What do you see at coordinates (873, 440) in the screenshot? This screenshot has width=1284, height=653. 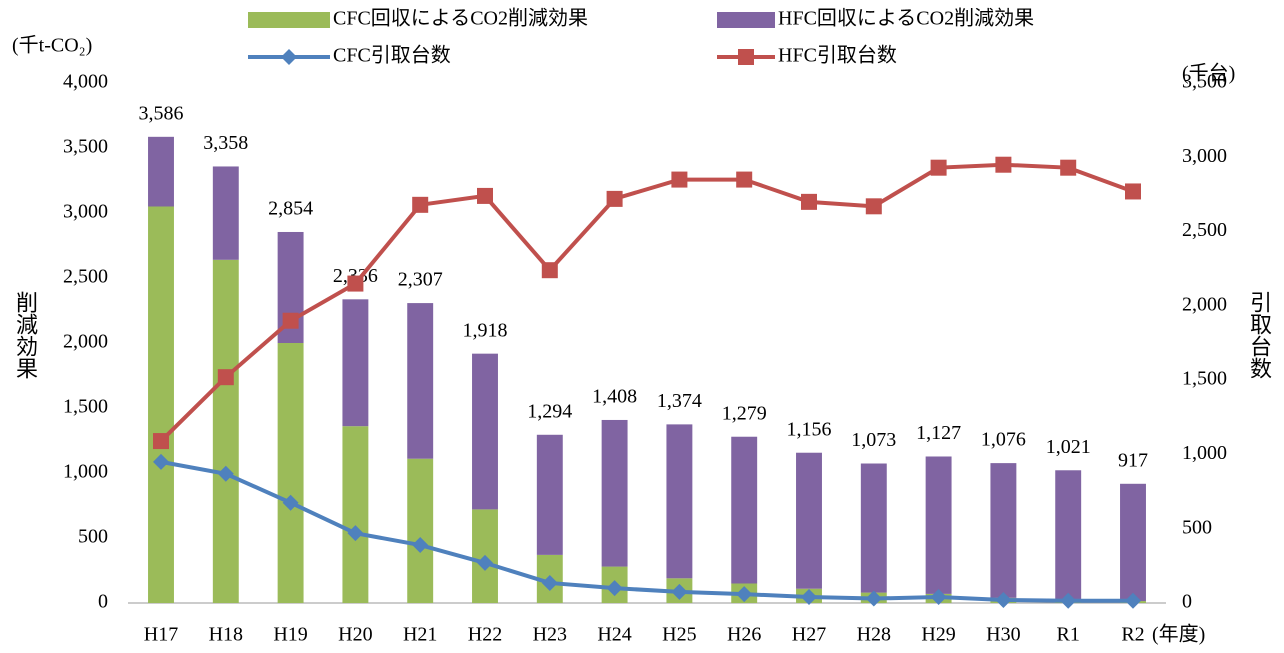 I see `total-label: 1,073` at bounding box center [873, 440].